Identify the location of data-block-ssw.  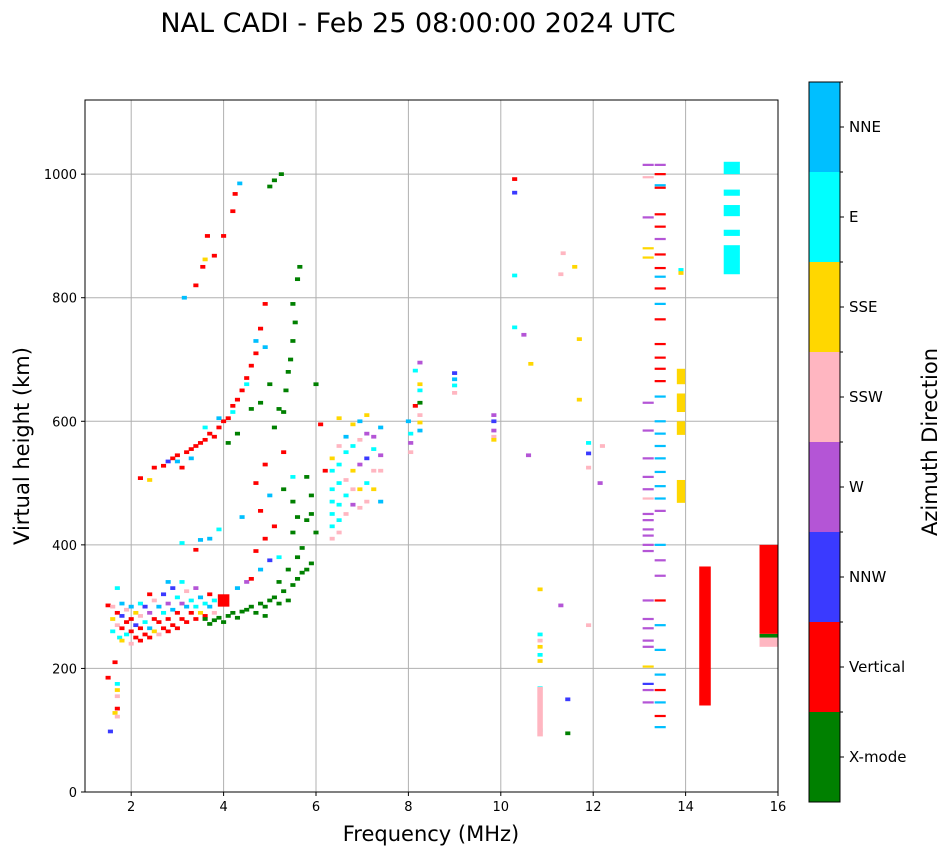
(768, 642).